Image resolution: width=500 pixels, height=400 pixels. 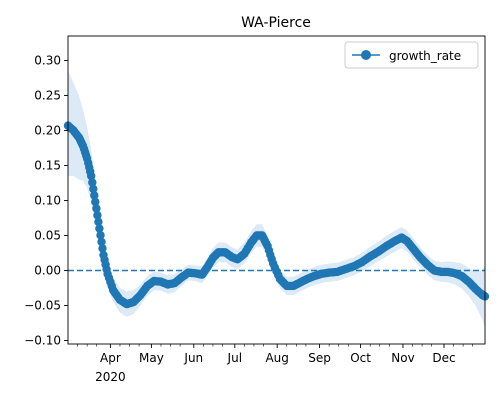 What do you see at coordinates (47, 236) in the screenshot?
I see `y-tick-label: 0.05` at bounding box center [47, 236].